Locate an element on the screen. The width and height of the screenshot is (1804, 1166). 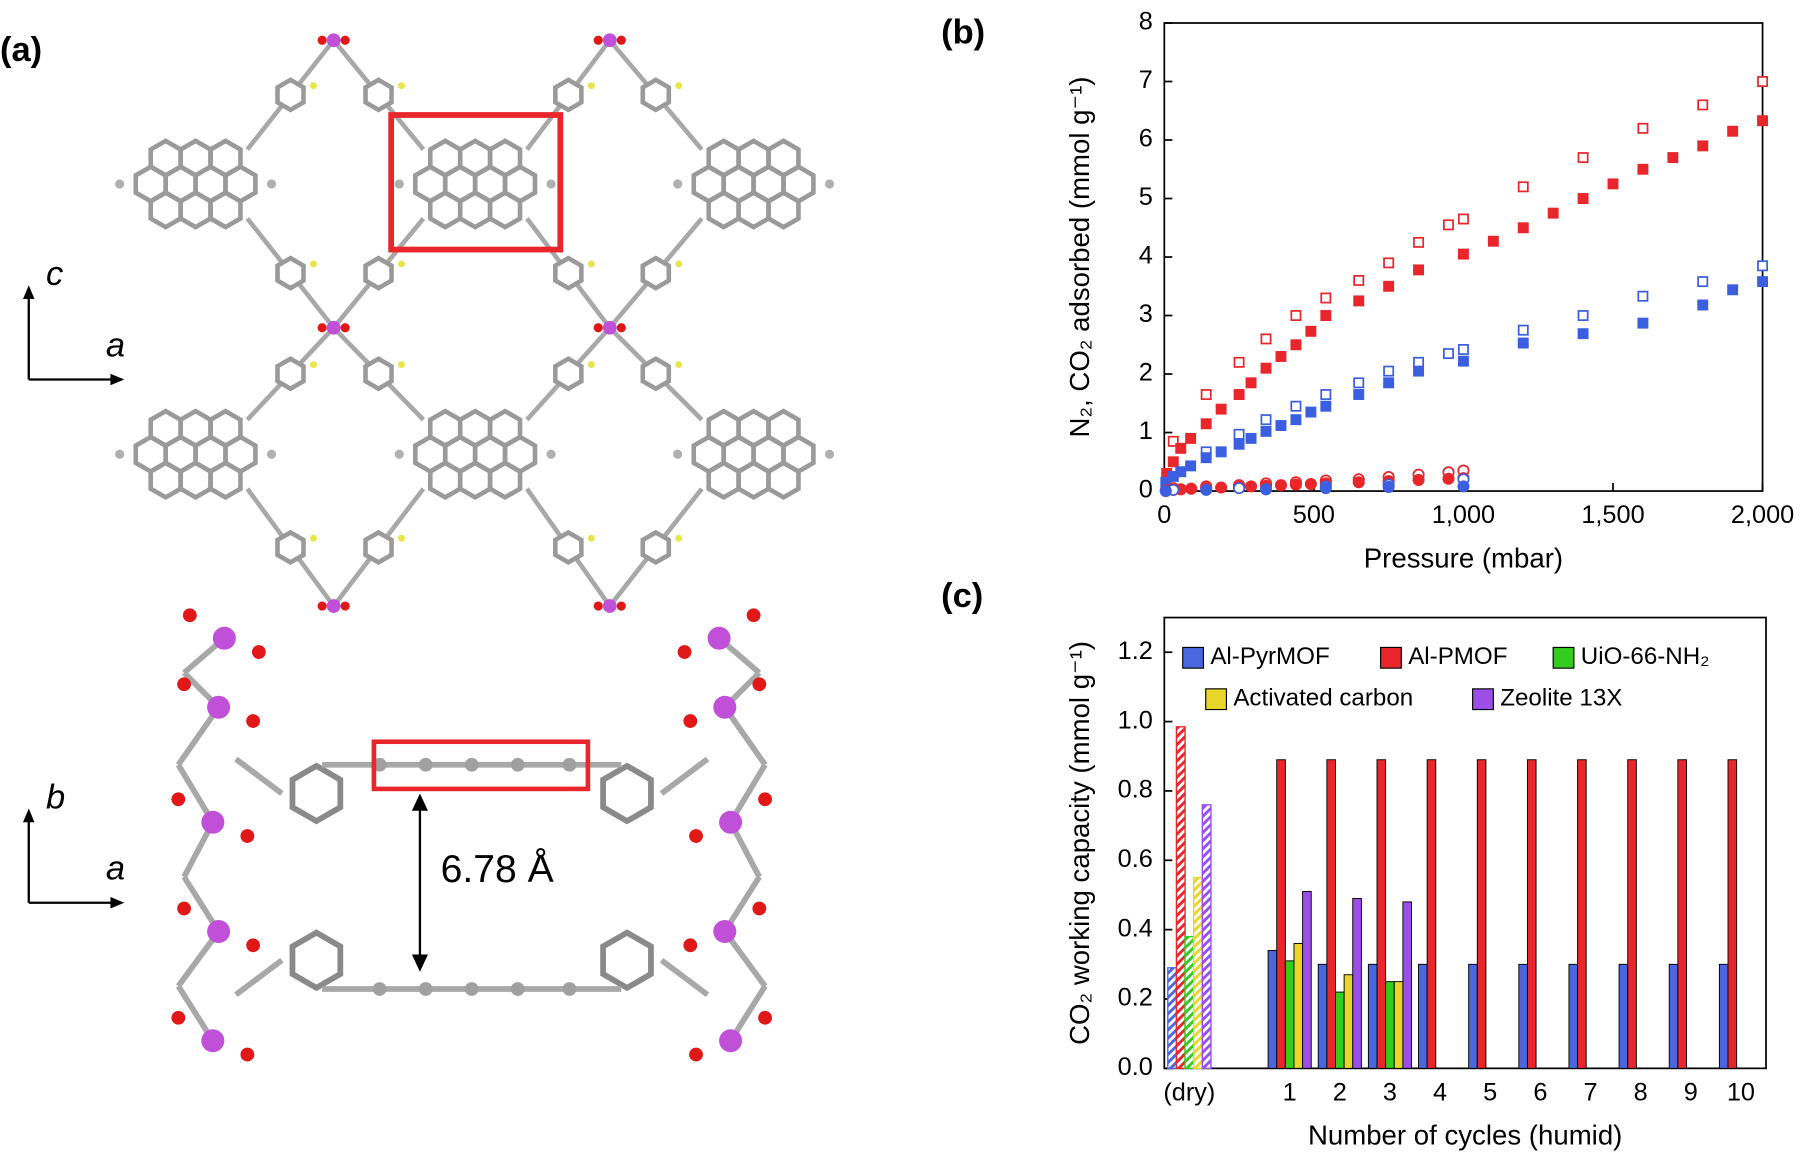
legend-label: UiO-66-NH₂ is located at coordinates (1645, 656).